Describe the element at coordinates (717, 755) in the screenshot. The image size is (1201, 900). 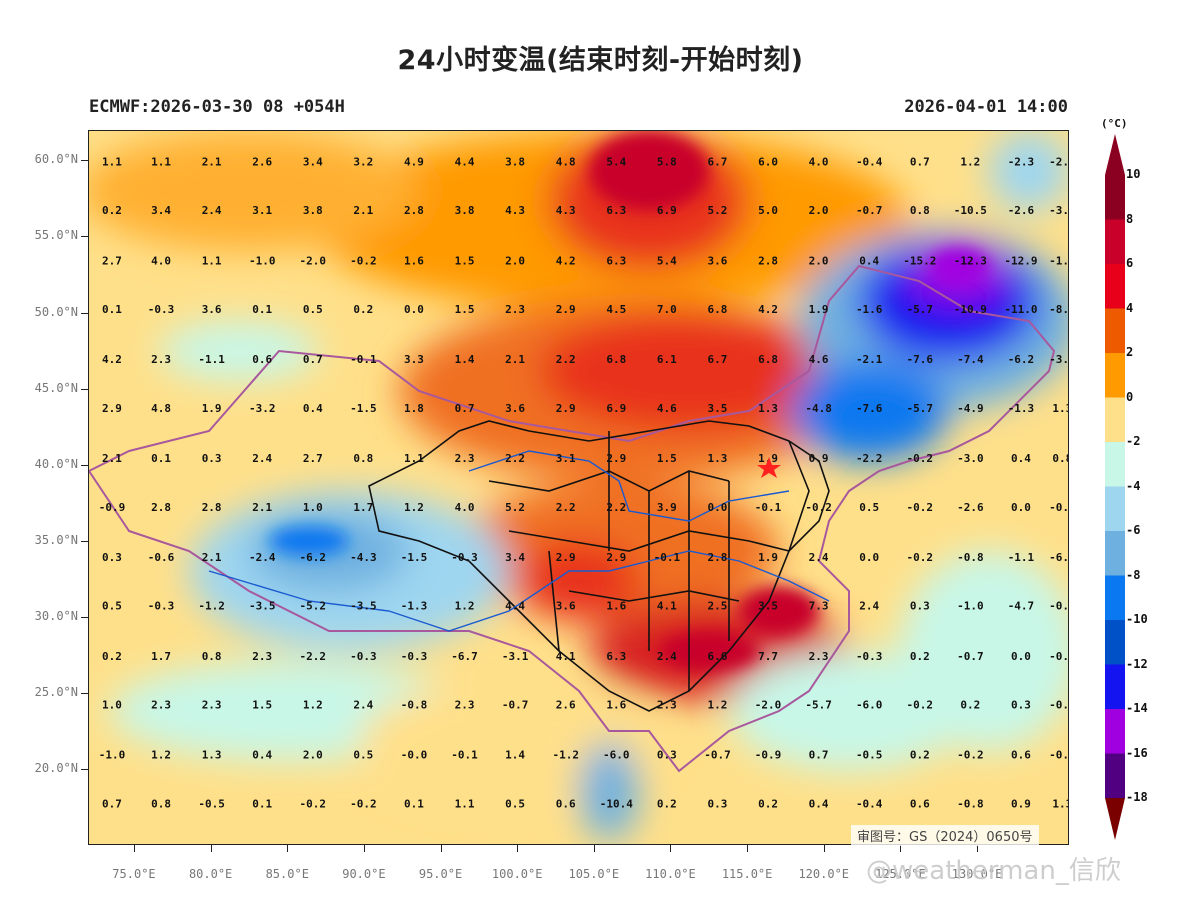
I see `station-value: -0.7` at that location.